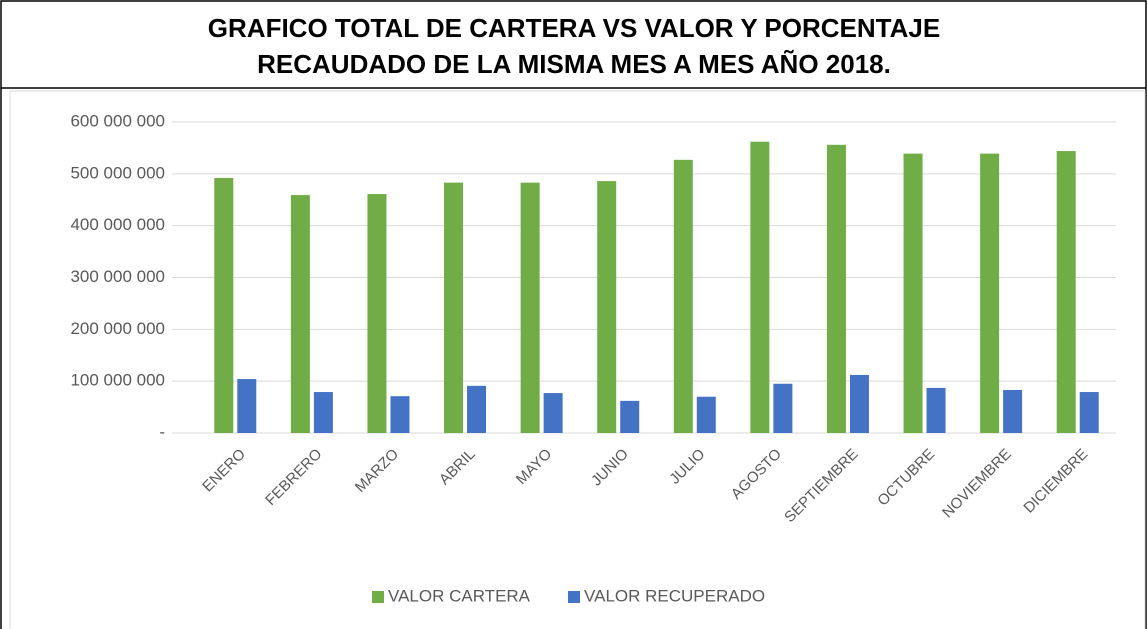 The height and width of the screenshot is (629, 1147). Describe the element at coordinates (1055, 481) in the screenshot. I see `x-tick-label: DICIEMBRE` at that location.